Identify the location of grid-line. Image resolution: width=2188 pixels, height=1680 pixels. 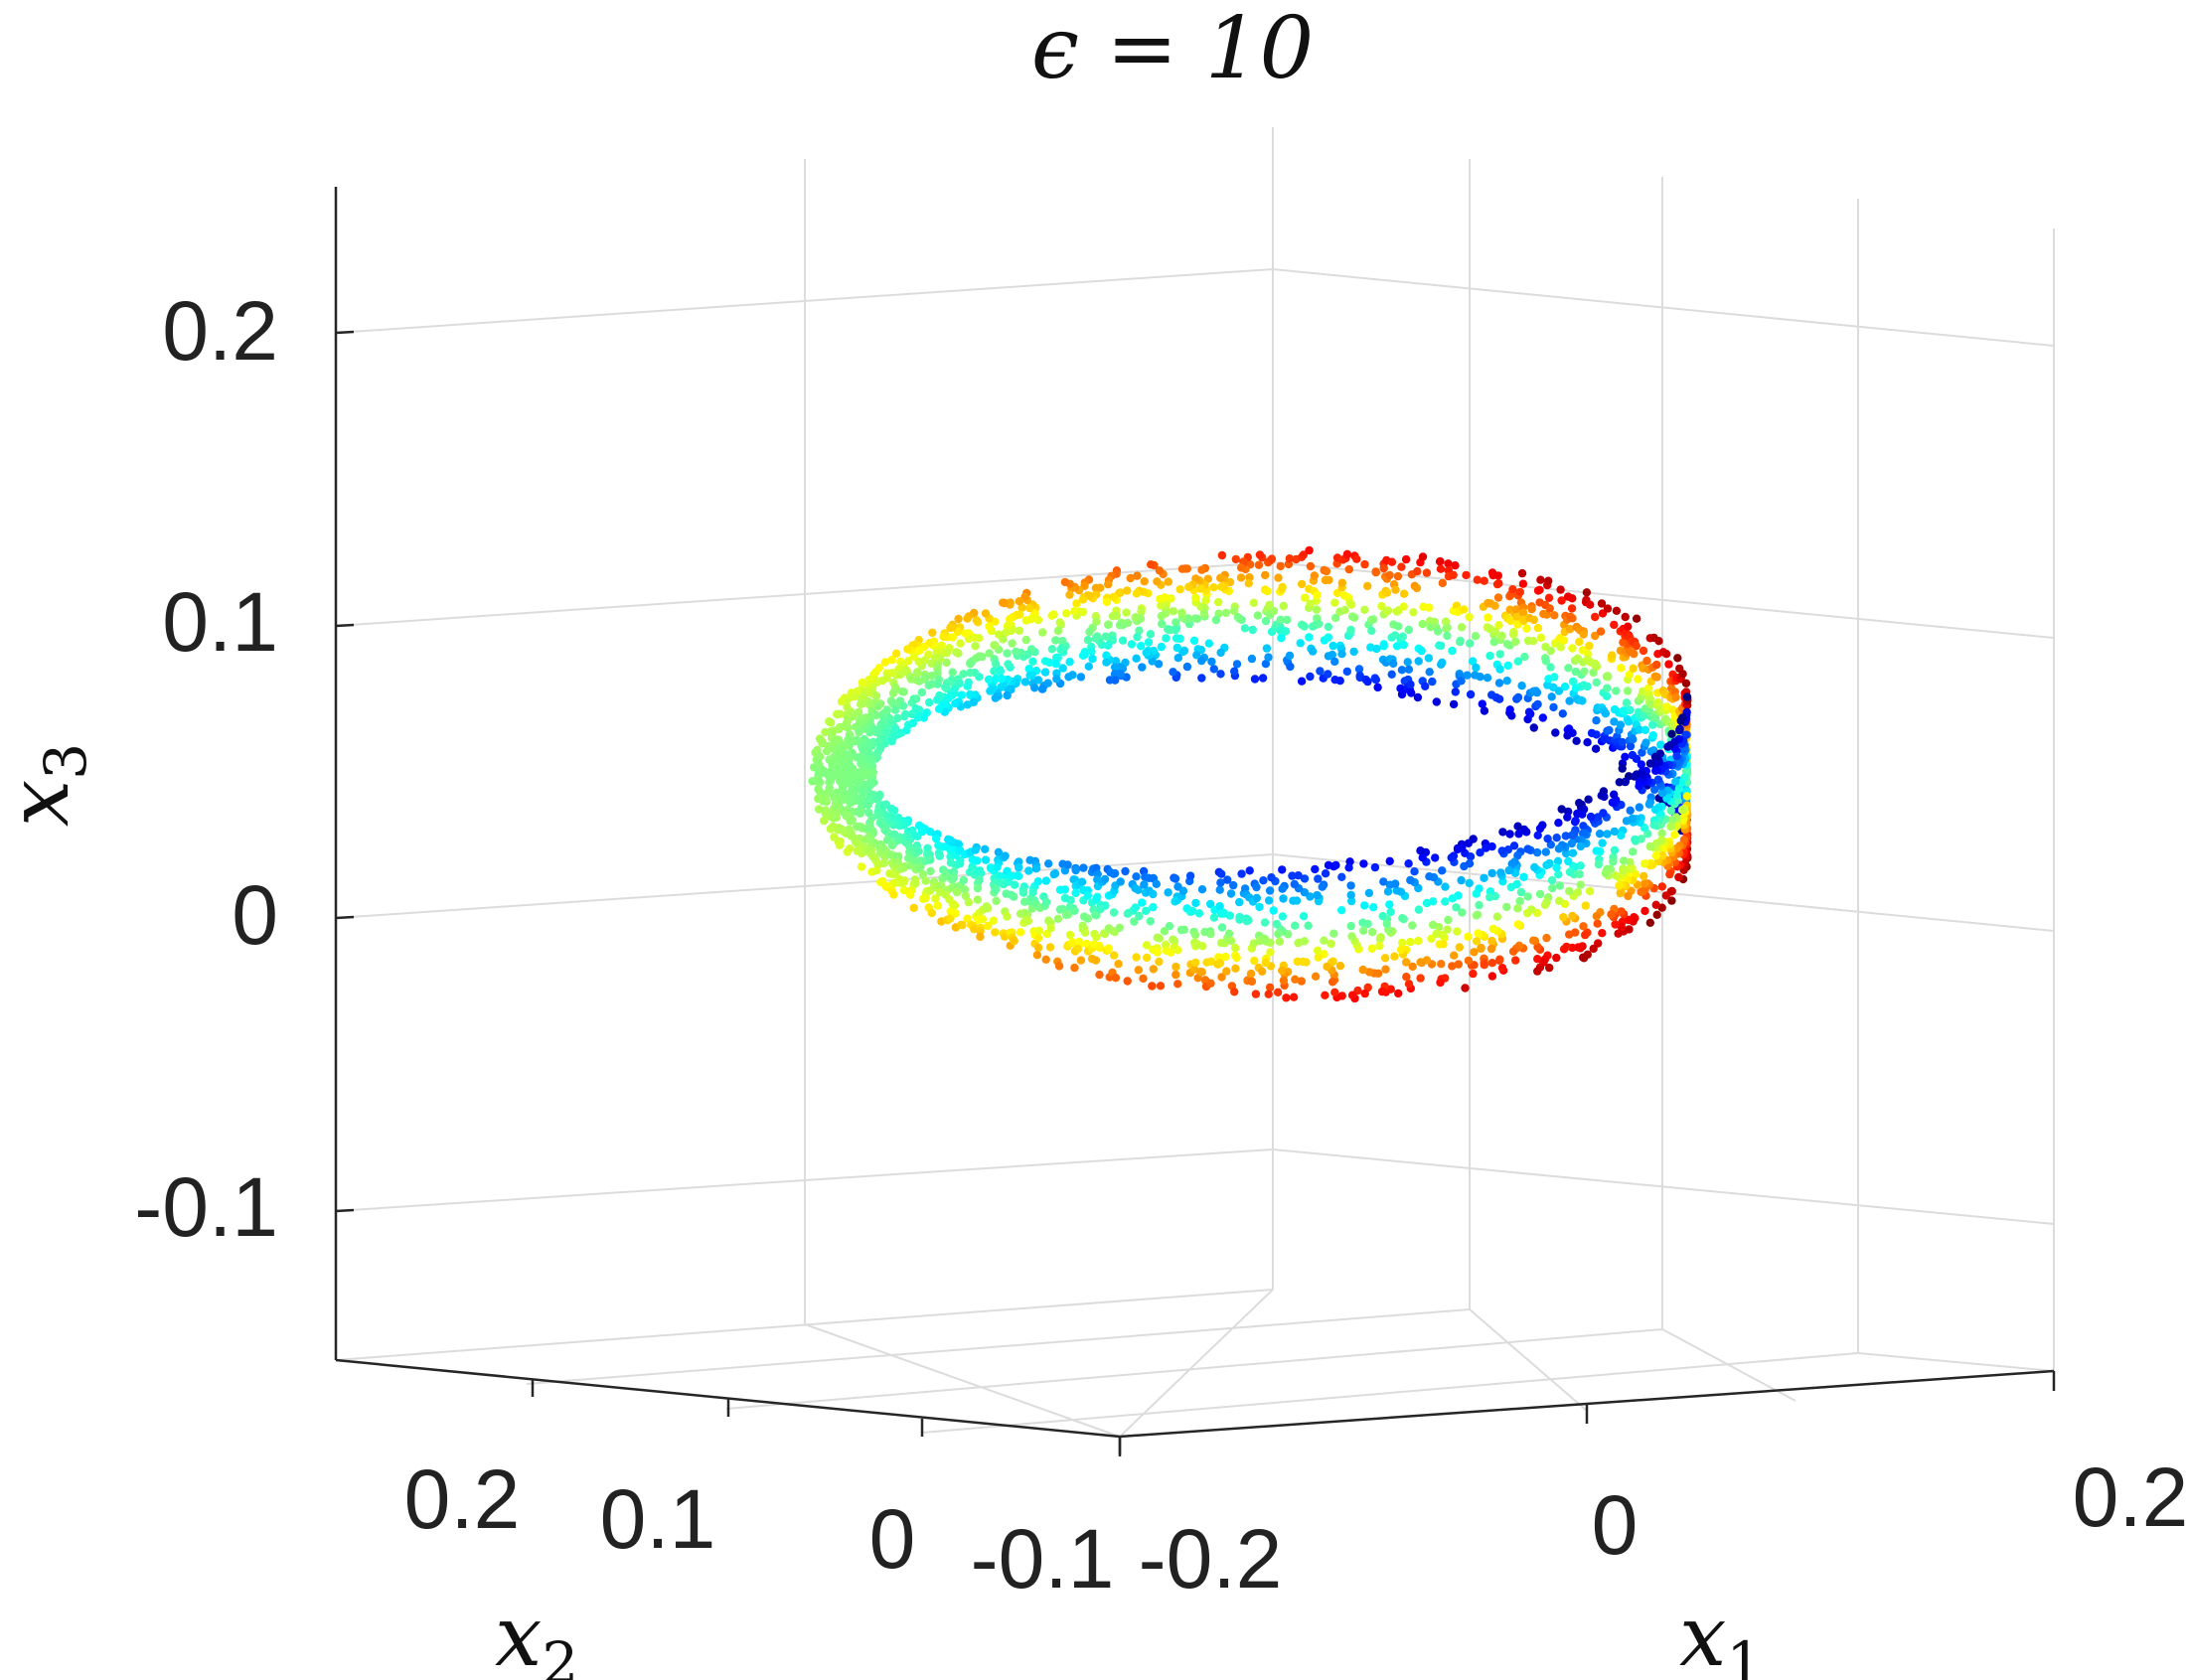
(1195, 892).